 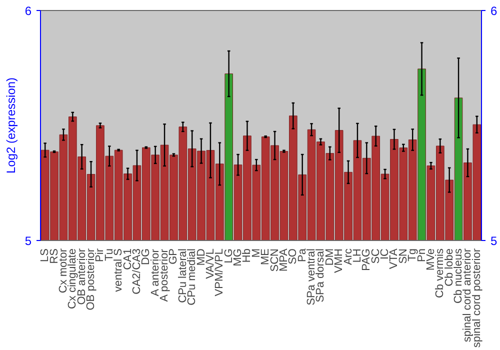 I want to click on x-tick-label: SCN, so click(x=274, y=260).